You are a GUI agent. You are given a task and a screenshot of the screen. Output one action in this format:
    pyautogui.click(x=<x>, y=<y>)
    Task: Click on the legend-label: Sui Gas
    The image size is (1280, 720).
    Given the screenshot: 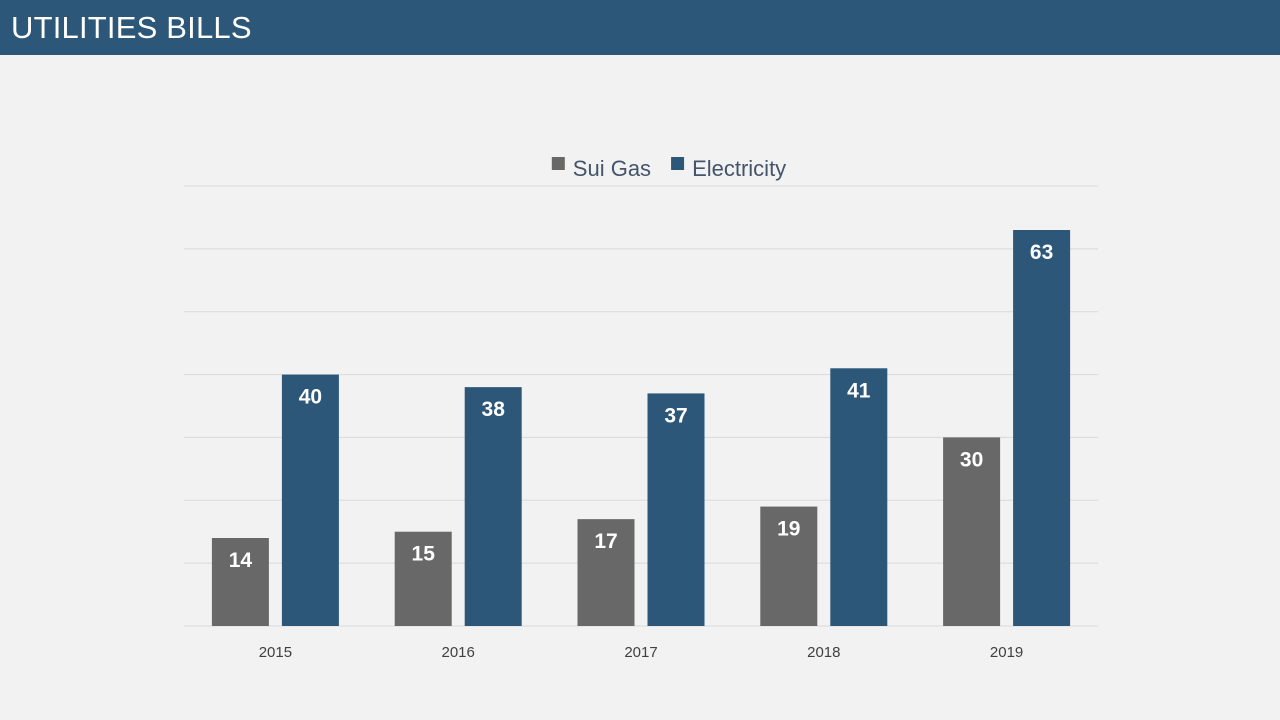 What is the action you would take?
    pyautogui.click(x=612, y=168)
    